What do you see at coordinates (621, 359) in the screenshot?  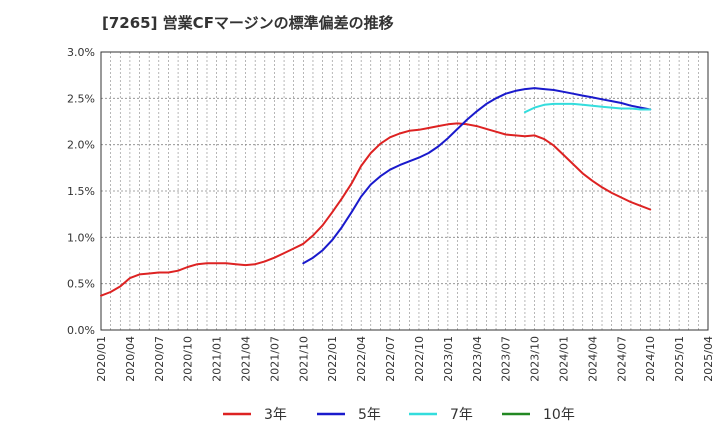 I see `x-tick-label: 2024/07` at bounding box center [621, 359].